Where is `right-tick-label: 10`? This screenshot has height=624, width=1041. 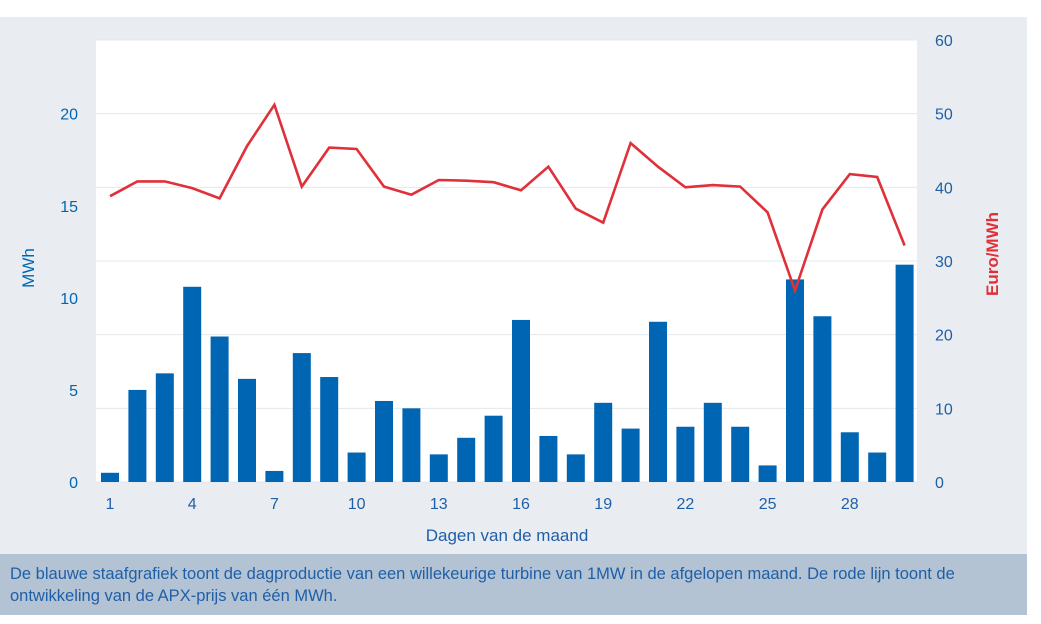
right-tick-label: 10 is located at coordinates (944, 409).